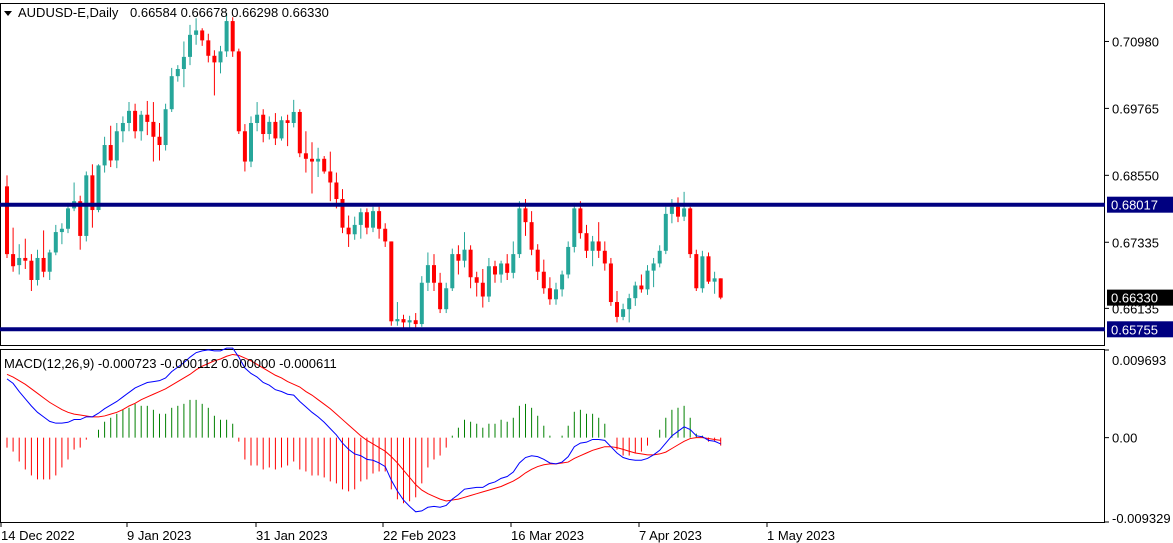 This screenshot has height=543, width=1173. I want to click on level-price-tag, so click(1140, 329).